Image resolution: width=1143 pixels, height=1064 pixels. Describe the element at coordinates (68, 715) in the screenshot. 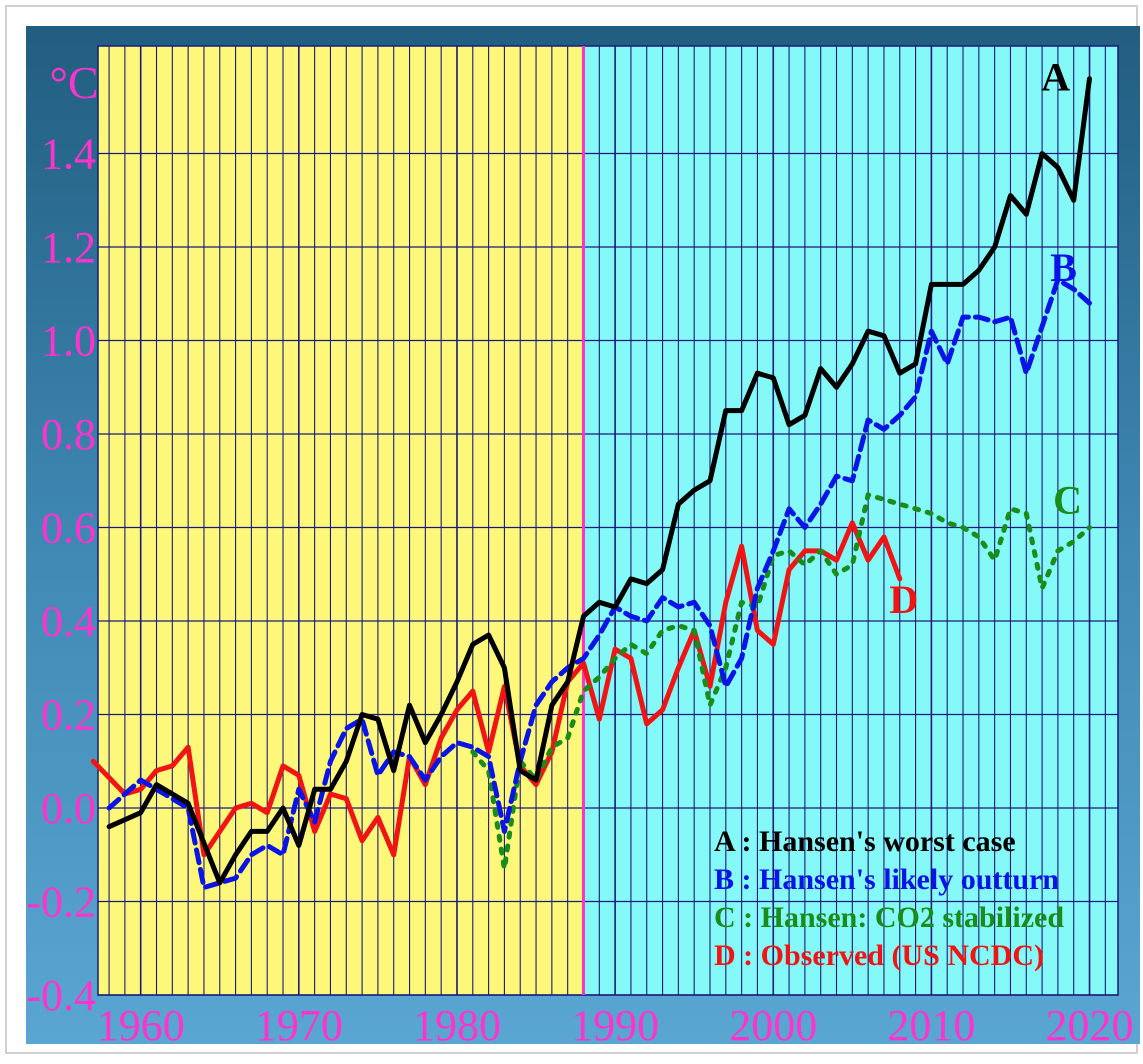

I see `y-tick-label: 0.2` at that location.